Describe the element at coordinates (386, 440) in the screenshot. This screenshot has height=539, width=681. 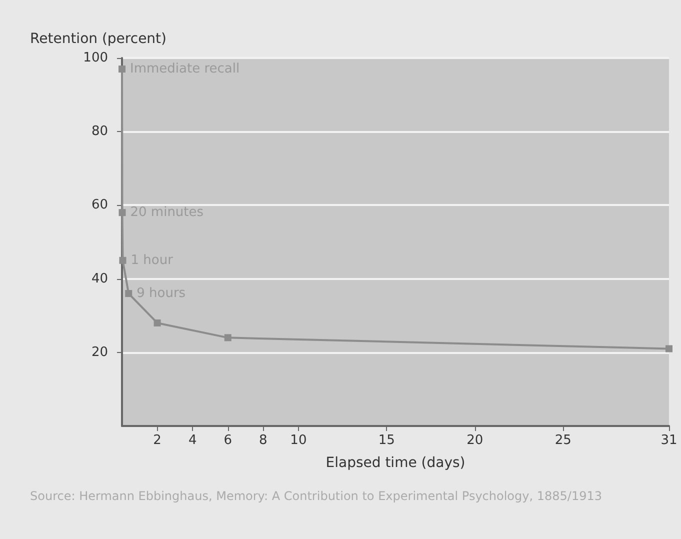
I see `x-tick-label: 15` at that location.